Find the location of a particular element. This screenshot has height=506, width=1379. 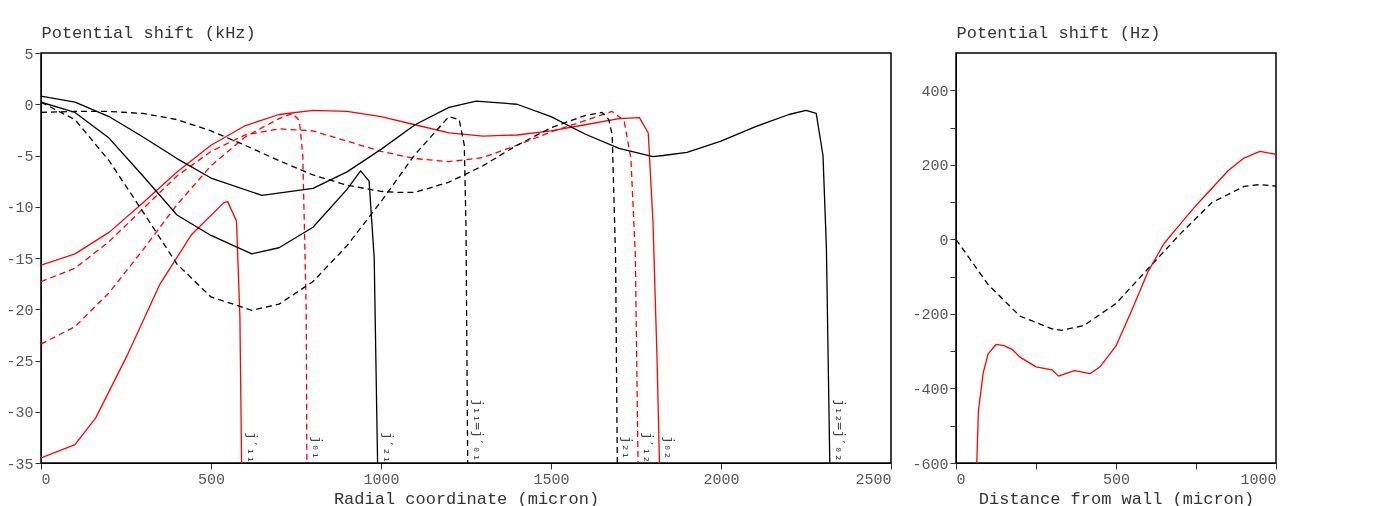

y-tick-label: 400 is located at coordinates (935, 92).